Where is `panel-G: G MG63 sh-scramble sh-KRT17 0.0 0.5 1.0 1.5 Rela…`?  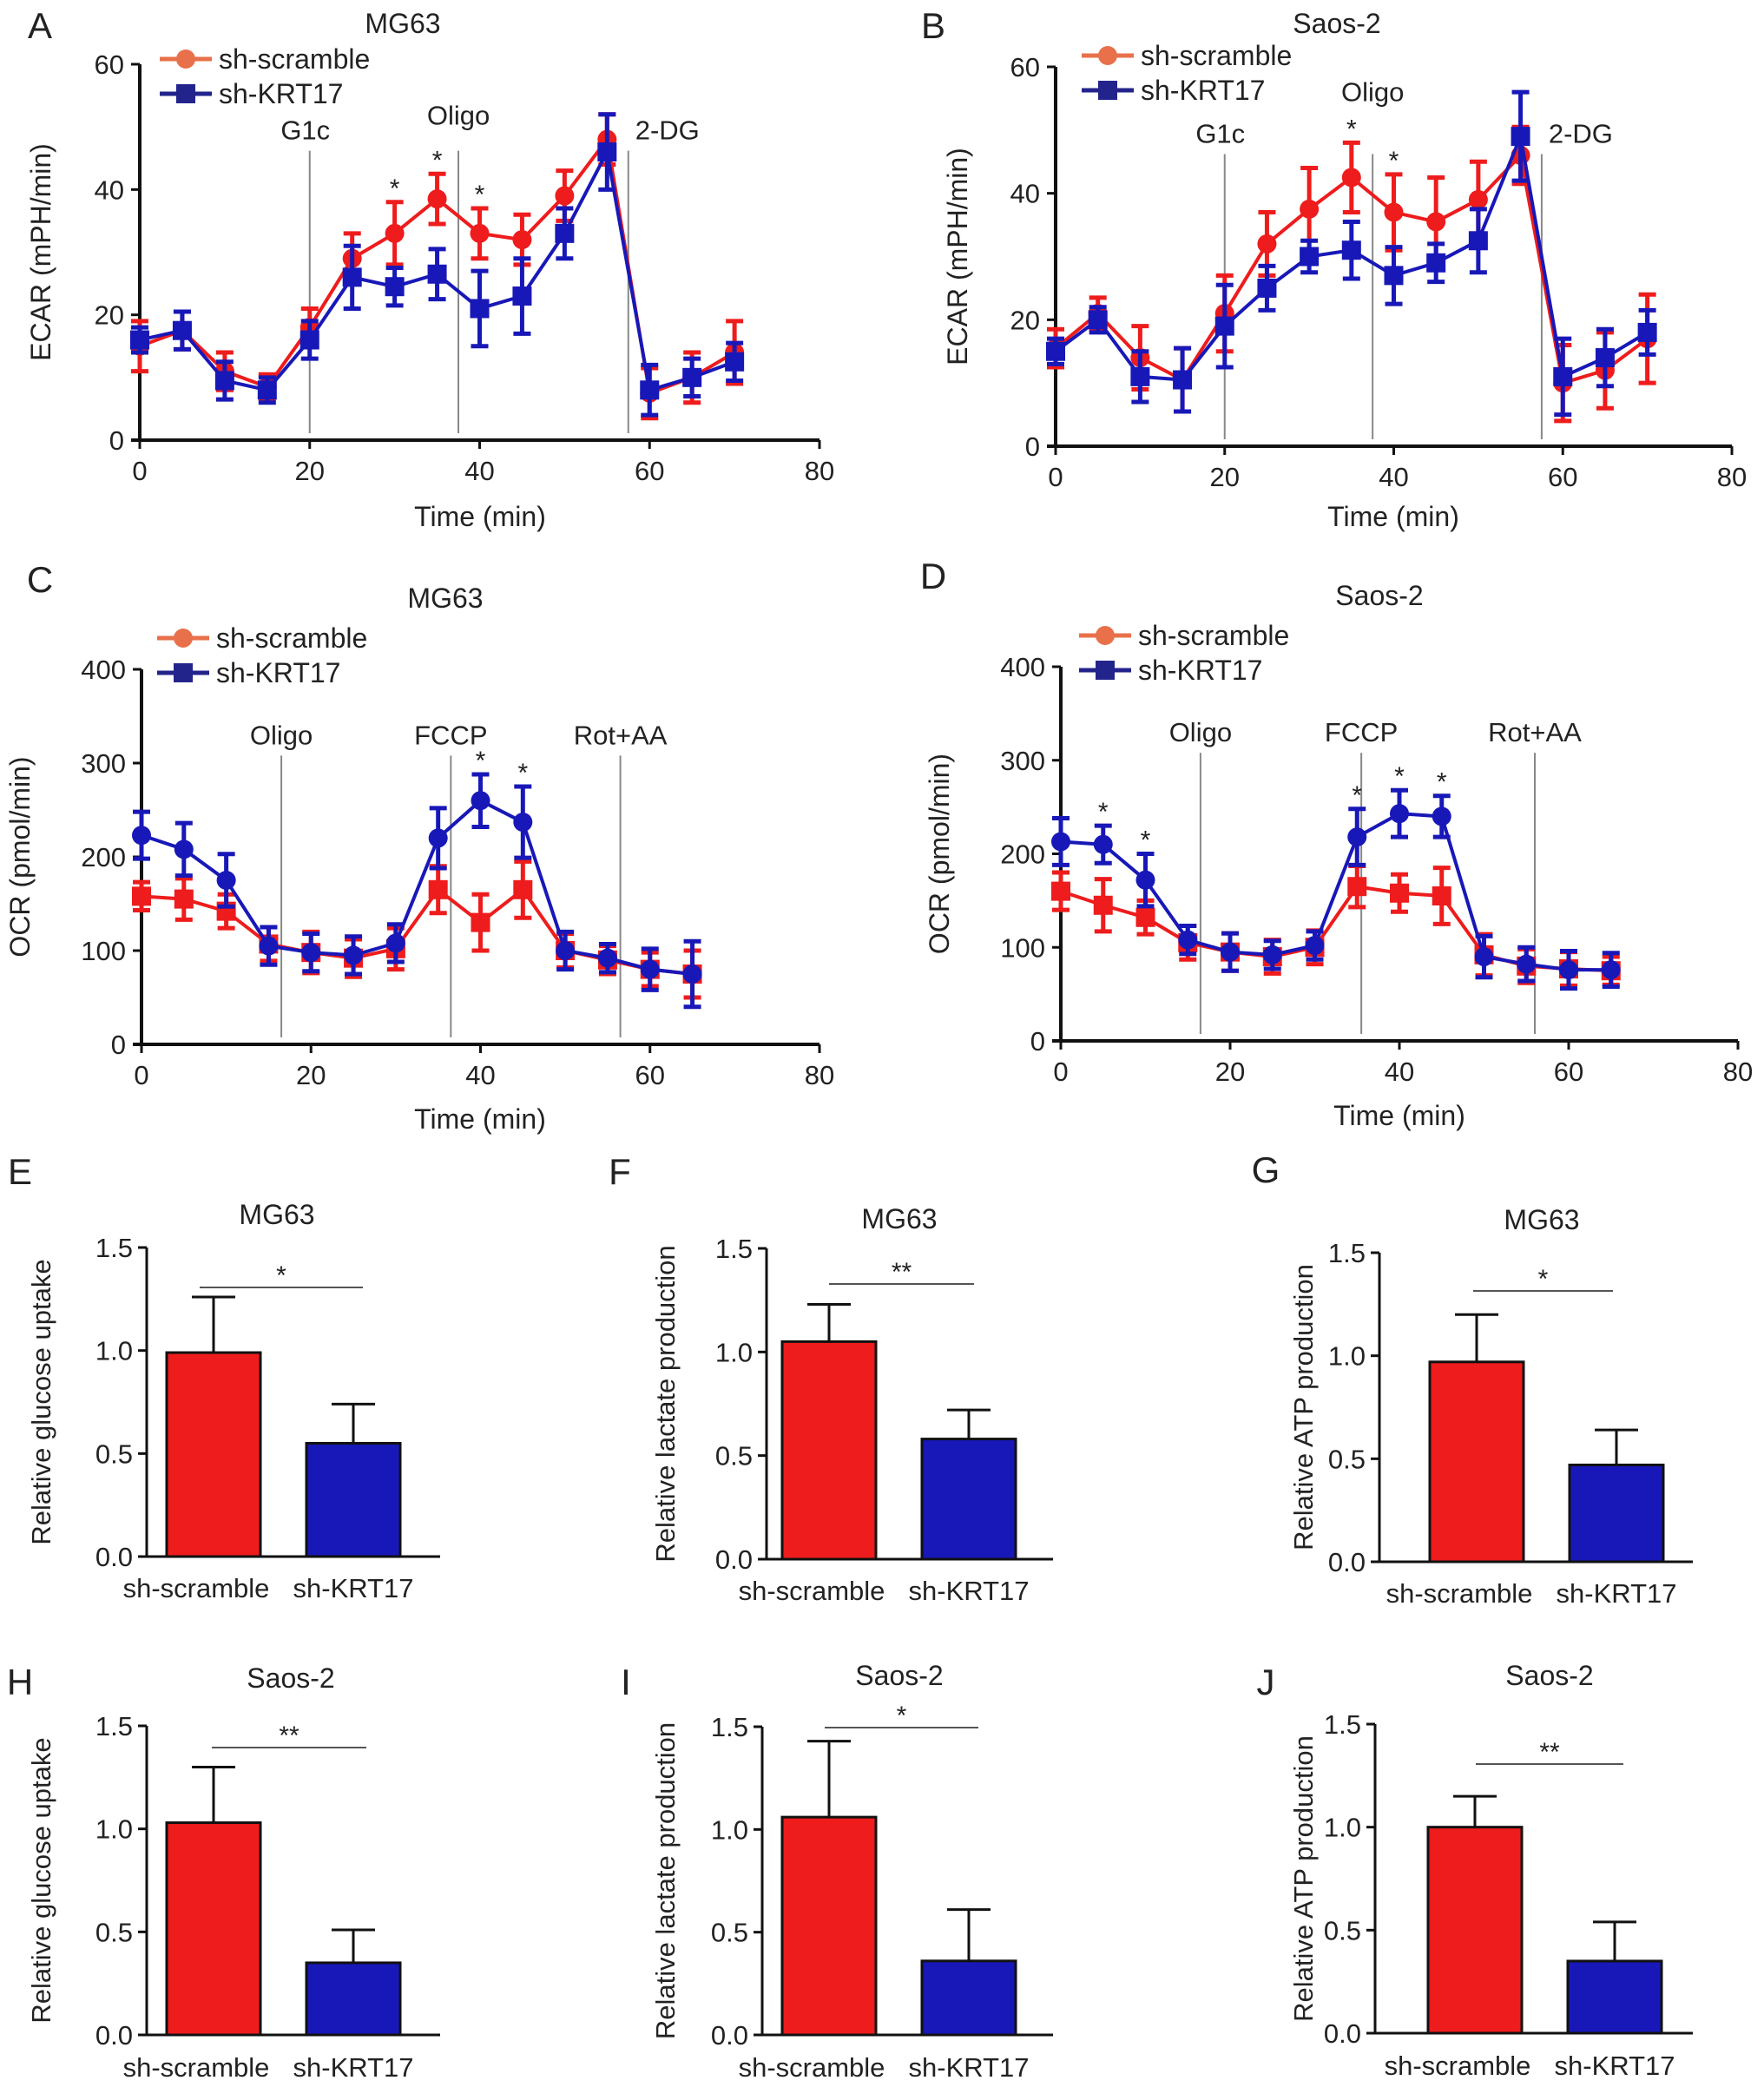 panel-G: G MG63 sh-scramble sh-KRT17 0.0 0.5 1.0 1.5 Rela… is located at coordinates (1473, 1379).